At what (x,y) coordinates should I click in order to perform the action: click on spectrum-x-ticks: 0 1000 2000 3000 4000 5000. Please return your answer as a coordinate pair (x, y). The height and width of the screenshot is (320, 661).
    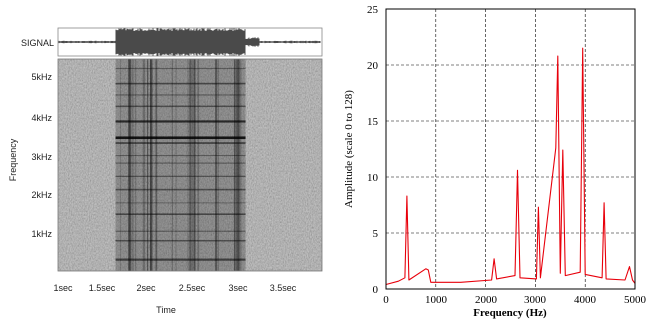
    Looking at the image, I should click on (514, 300).